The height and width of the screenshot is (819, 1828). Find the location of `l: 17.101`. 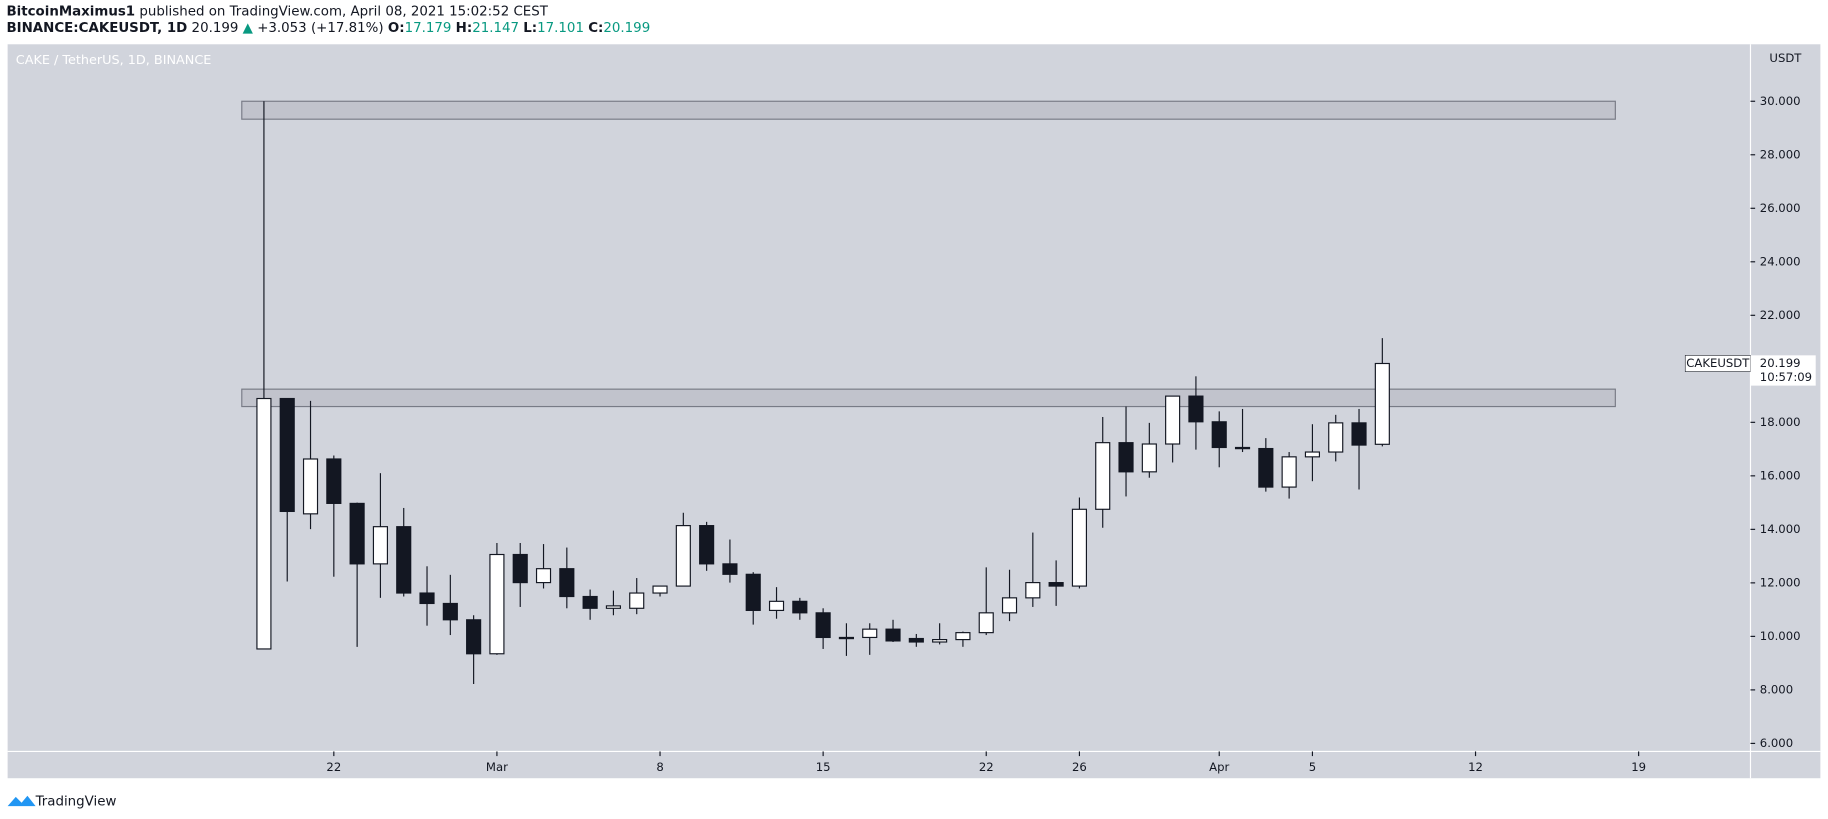

l: 17.101 is located at coordinates (560, 28).